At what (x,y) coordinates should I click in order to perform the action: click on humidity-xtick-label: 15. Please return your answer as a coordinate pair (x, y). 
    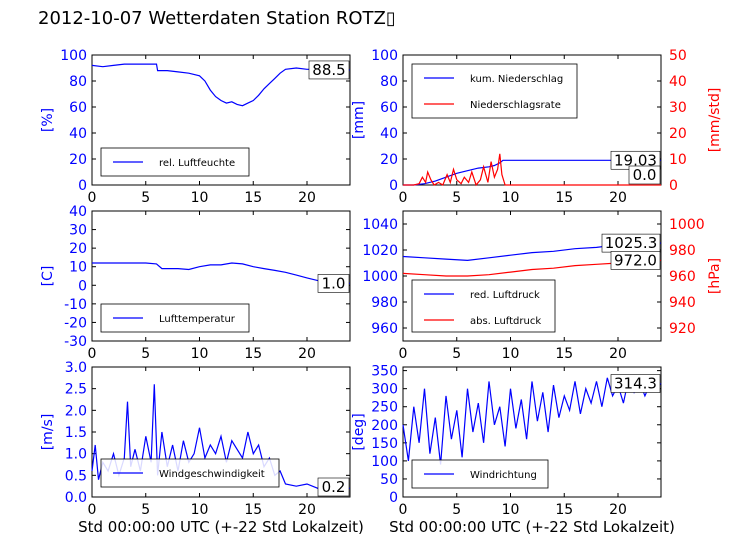
    Looking at the image, I should click on (253, 198).